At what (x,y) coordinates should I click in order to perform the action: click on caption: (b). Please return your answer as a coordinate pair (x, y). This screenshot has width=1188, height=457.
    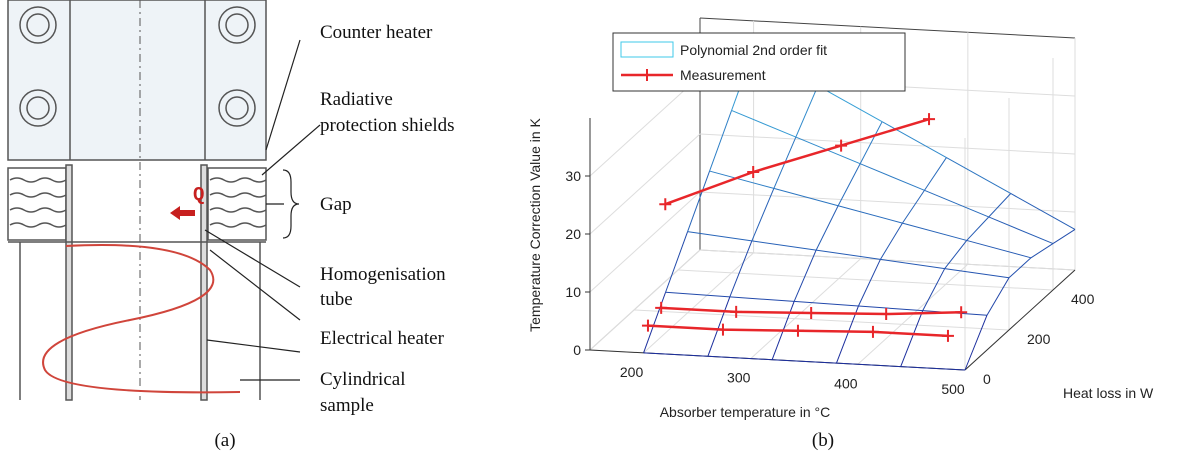
    Looking at the image, I should click on (823, 440).